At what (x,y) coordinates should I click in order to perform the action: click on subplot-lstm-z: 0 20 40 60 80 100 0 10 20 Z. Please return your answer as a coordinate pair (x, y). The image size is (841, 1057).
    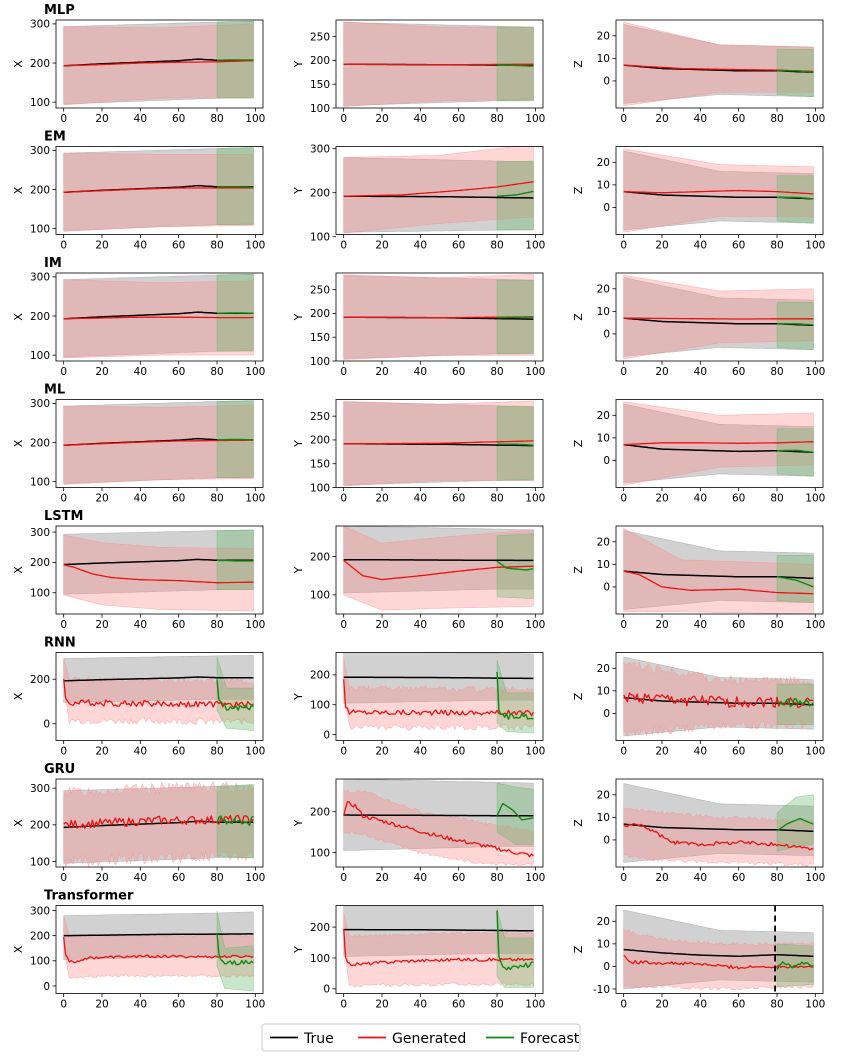
    Looking at the image, I should click on (698, 578).